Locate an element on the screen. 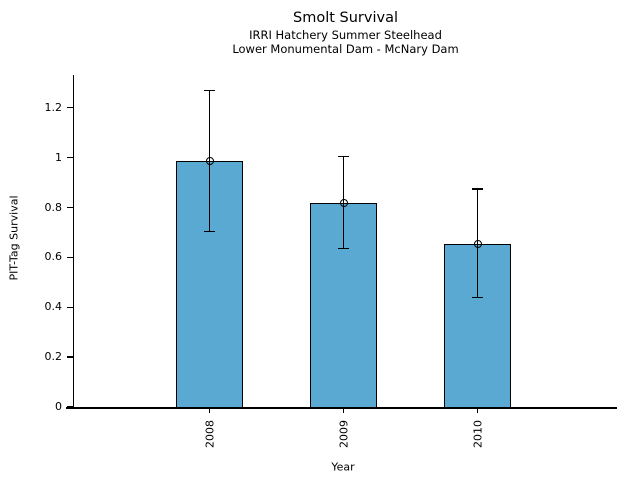 Image resolution: width=640 pixels, height=480 pixels. chart-subtitle-1: IRRI Hatchery Summer Steelhead is located at coordinates (345, 35).